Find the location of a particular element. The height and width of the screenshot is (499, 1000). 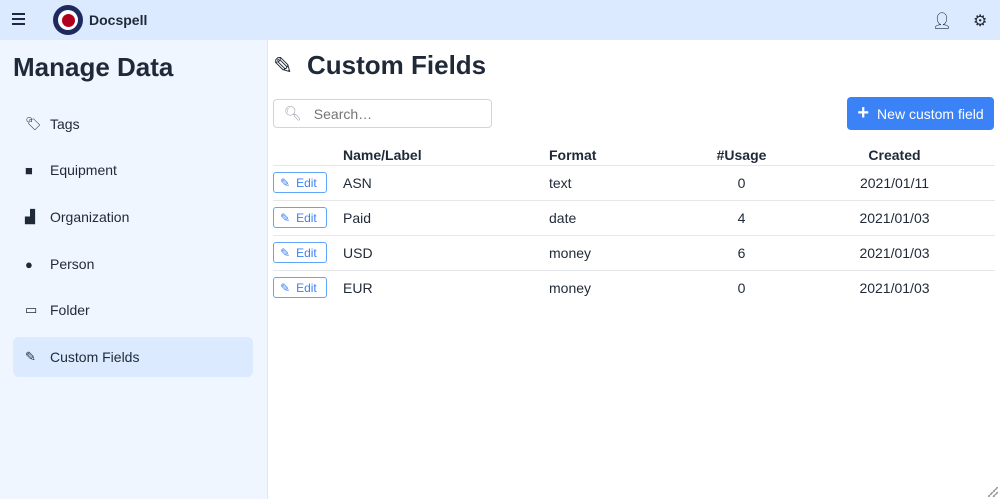

industry-icon: ▟ is located at coordinates (30, 216).